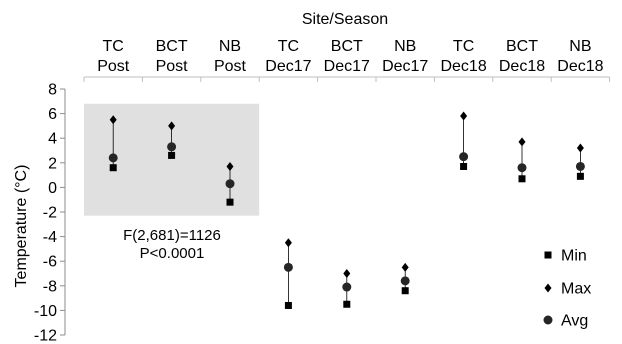 This screenshot has width=622, height=344. Describe the element at coordinates (52, 114) in the screenshot. I see `y-tick-label: 6` at that location.